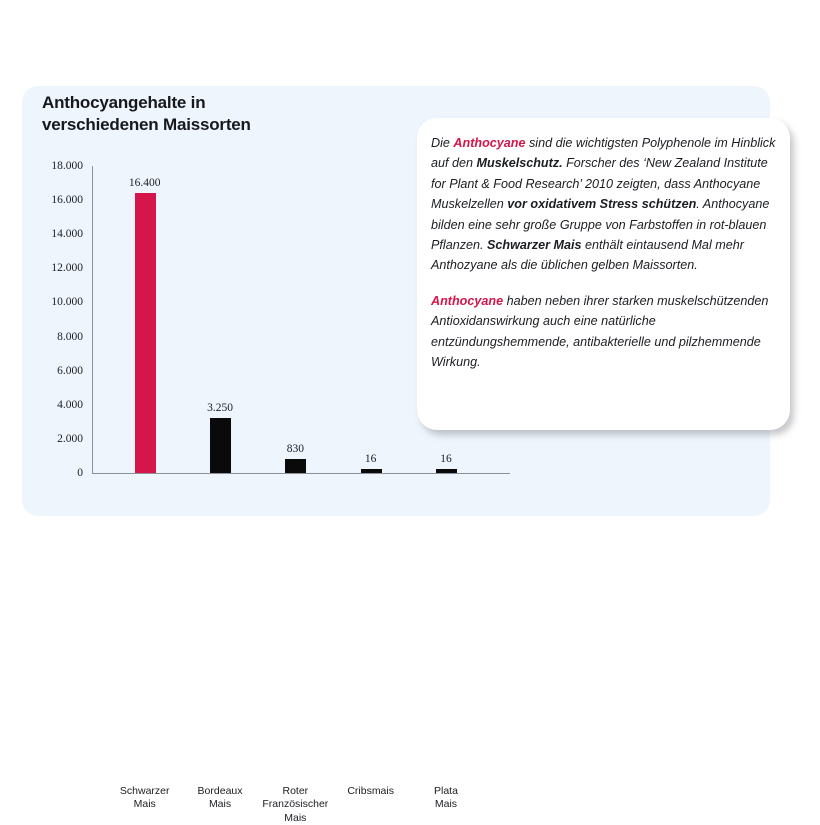 This screenshot has width=820, height=825. Describe the element at coordinates (220, 407) in the screenshot. I see `bar-value-label: 3.250` at that location.